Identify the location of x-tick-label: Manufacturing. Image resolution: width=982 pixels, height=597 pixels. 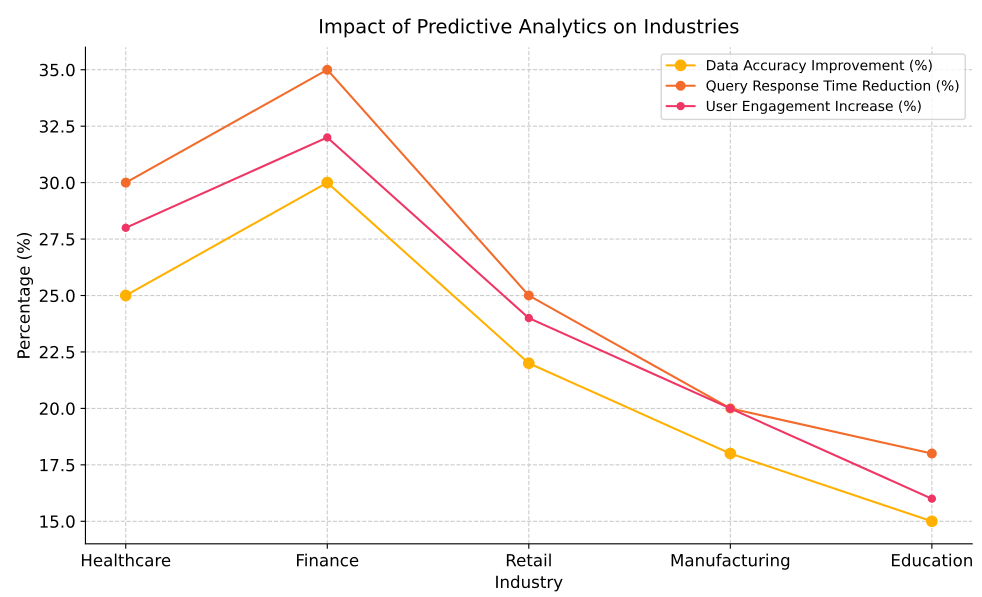
(731, 562).